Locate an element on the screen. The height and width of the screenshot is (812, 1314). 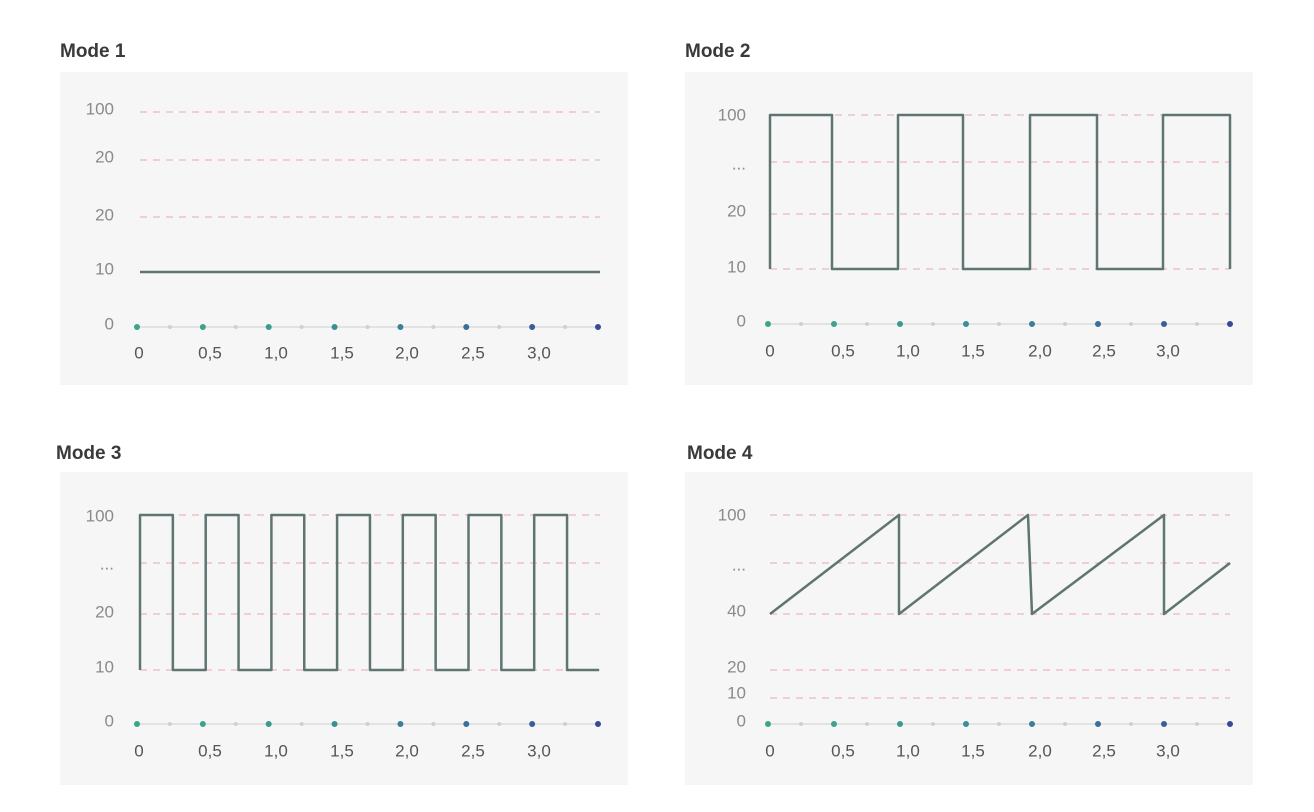
panel-title: Mode 4 is located at coordinates (720, 453).